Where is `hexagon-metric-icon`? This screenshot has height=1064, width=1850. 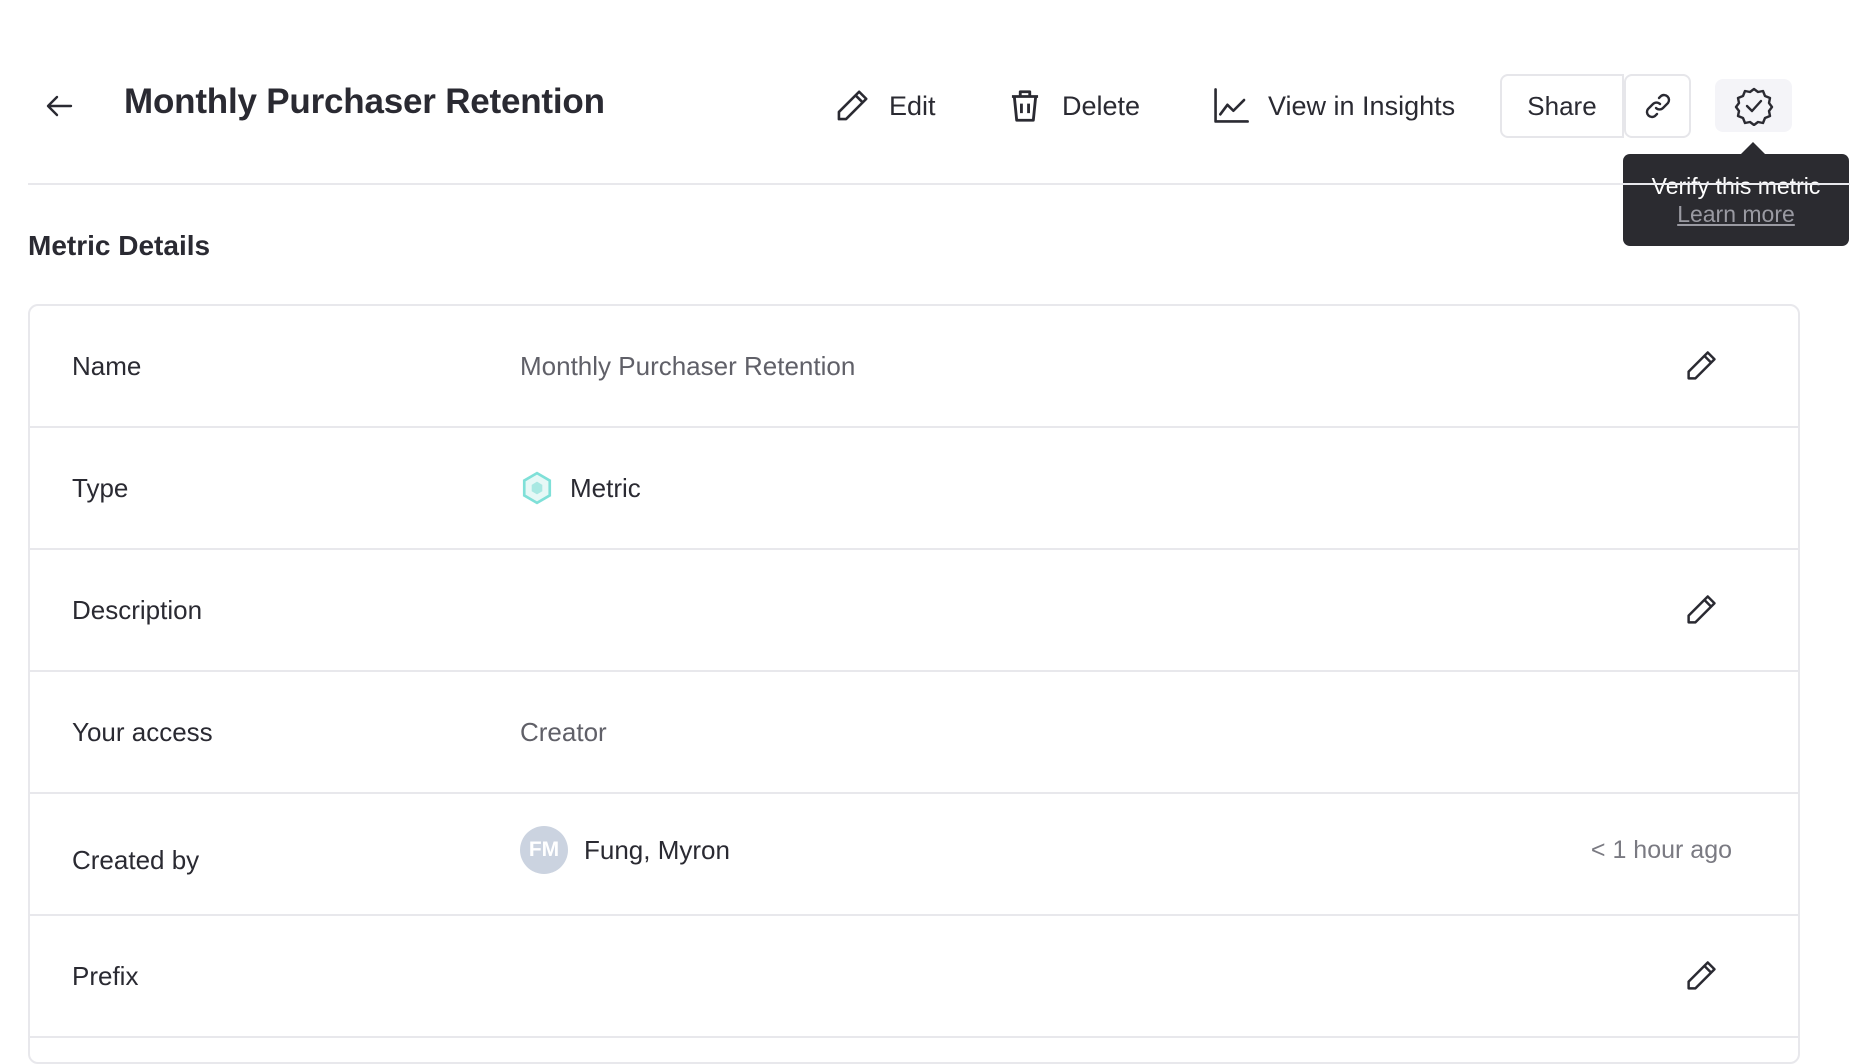 hexagon-metric-icon is located at coordinates (537, 488).